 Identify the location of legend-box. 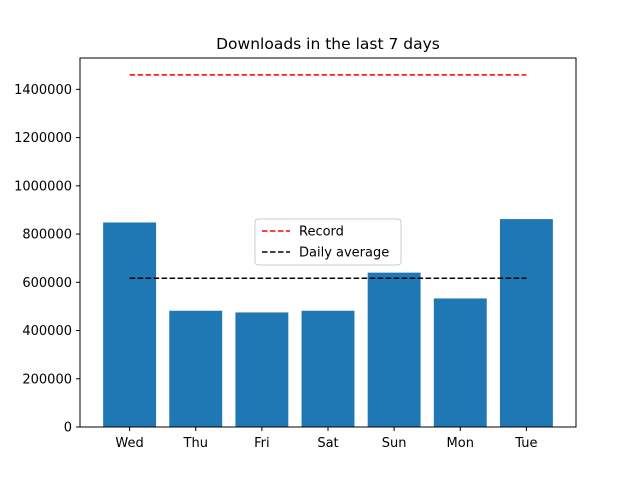
(328, 242).